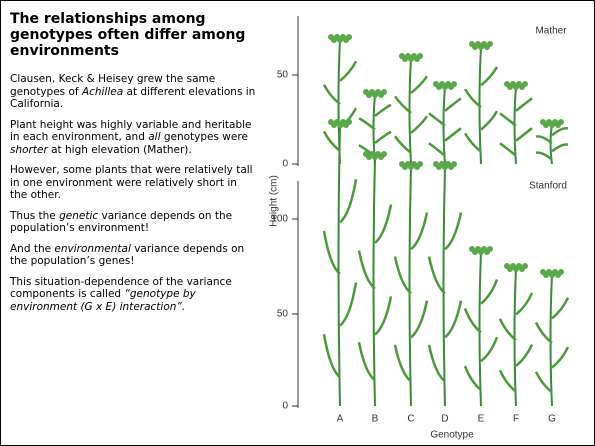 The width and height of the screenshot is (595, 446). Describe the element at coordinates (204, 137) in the screenshot. I see `text-run: genotypes were` at that location.